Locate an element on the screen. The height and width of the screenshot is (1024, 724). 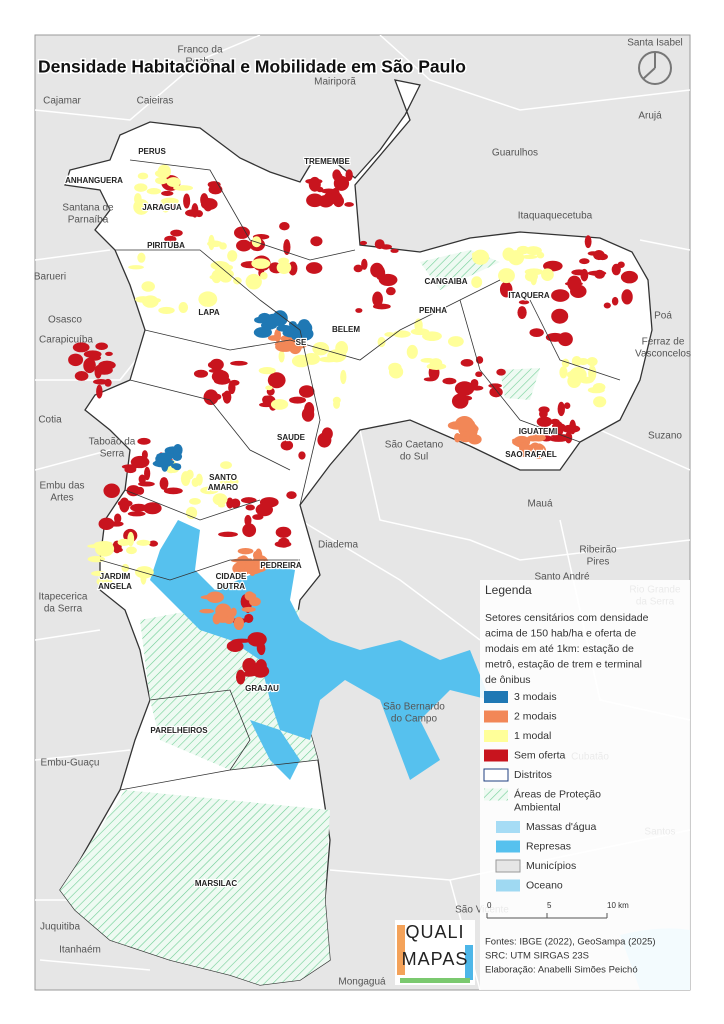
municipality-label: do Campo is located at coordinates (414, 719).